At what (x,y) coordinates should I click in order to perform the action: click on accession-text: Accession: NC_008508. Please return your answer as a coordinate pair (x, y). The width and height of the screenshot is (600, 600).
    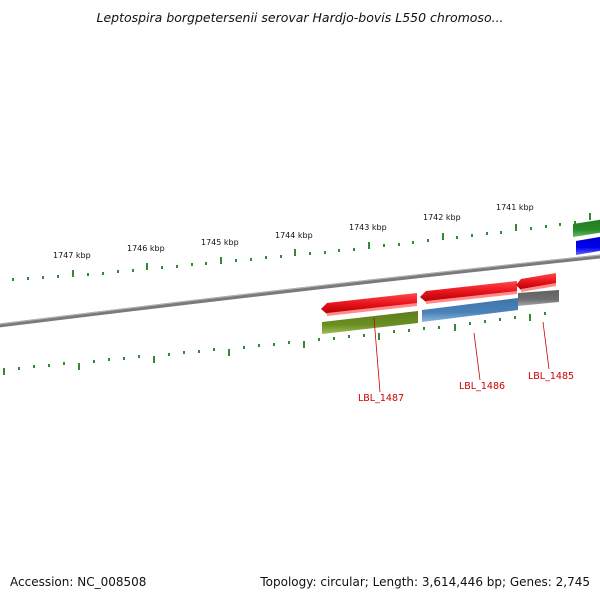
    Looking at the image, I should click on (78, 582).